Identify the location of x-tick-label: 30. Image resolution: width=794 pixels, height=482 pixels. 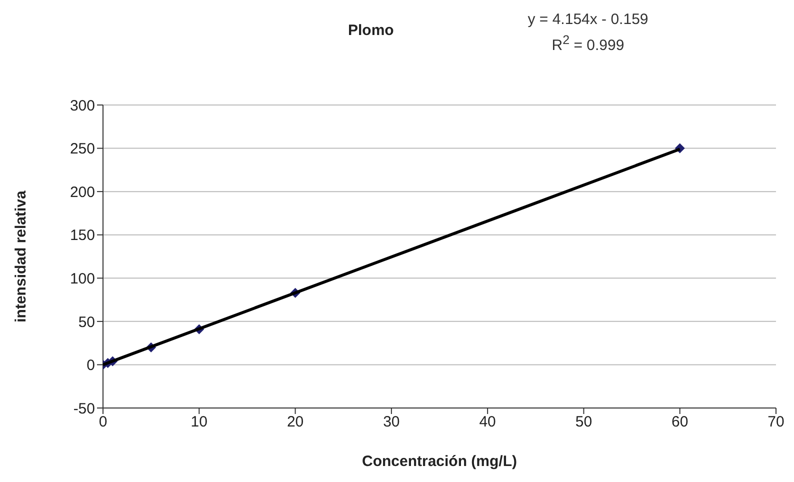
(391, 422).